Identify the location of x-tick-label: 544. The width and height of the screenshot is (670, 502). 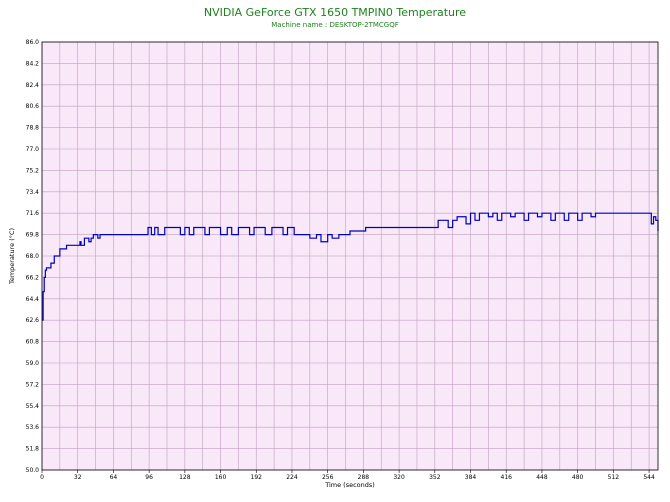
(649, 477).